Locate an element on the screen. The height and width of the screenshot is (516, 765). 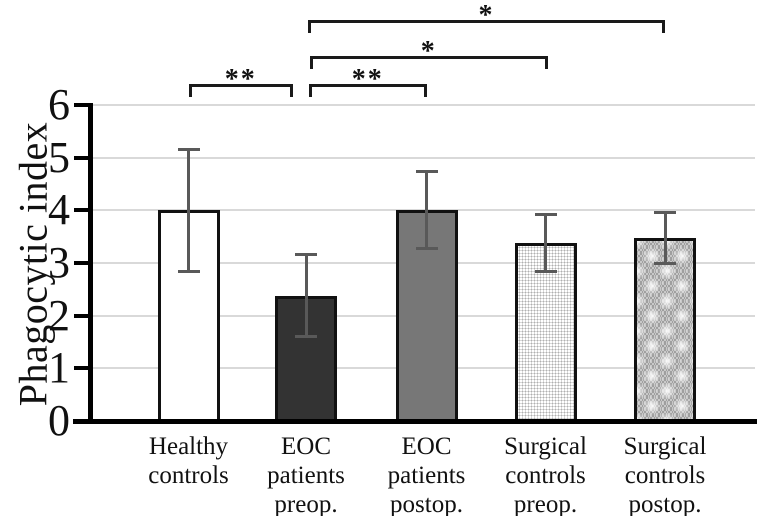
y-tick-label: 2 is located at coordinates (59, 315).